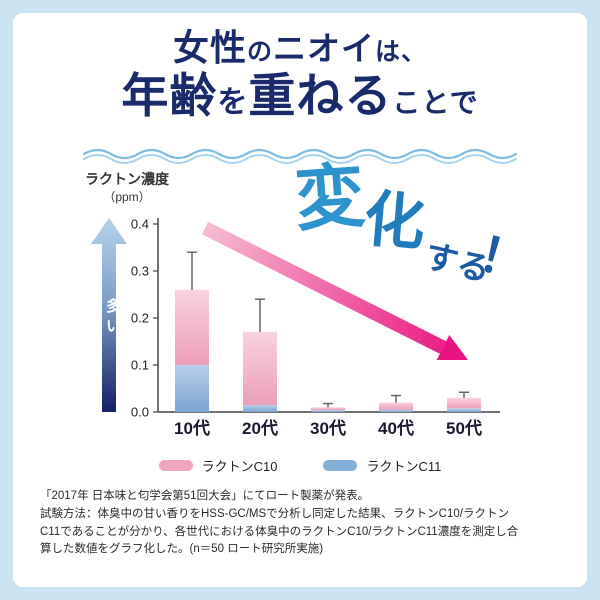 This screenshot has width=600, height=600. Describe the element at coordinates (127, 187) in the screenshot. I see `y-axis-label: ラクトン濃度 （ppm）` at that location.